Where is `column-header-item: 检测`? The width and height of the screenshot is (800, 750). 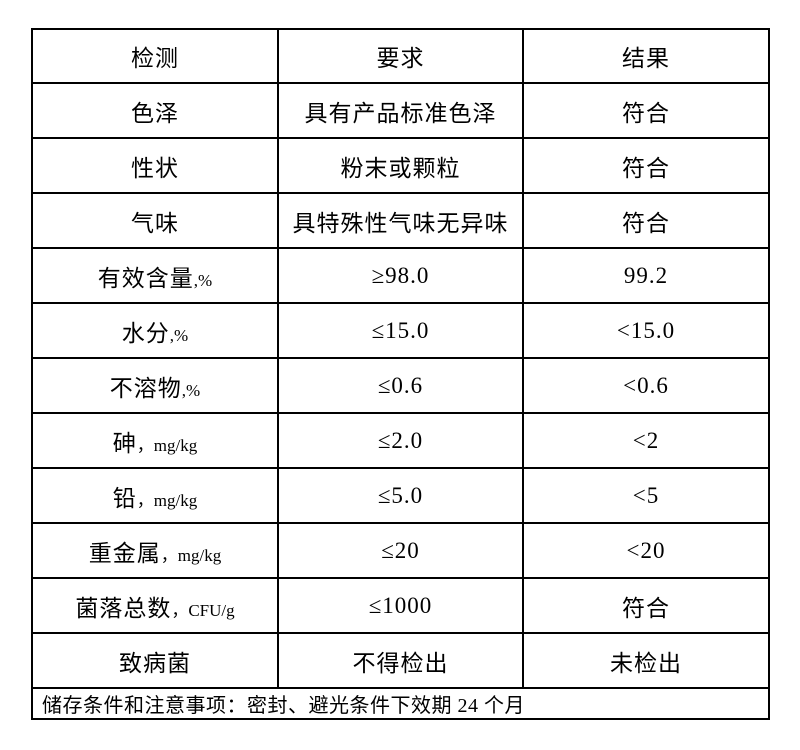
column-header-item: 检测 is located at coordinates (155, 56).